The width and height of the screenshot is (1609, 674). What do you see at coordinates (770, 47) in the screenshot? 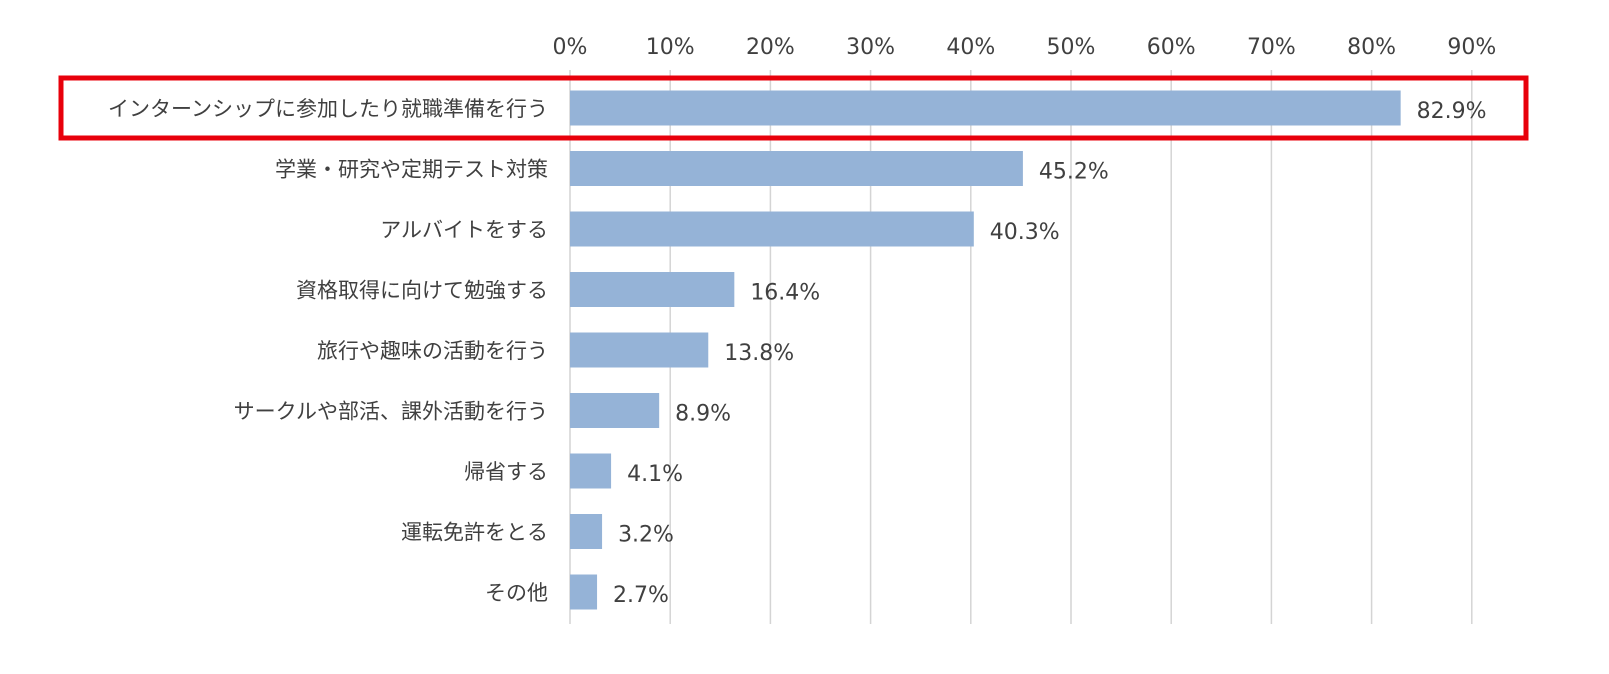
I see `x-tick-label: 20%` at bounding box center [770, 47].